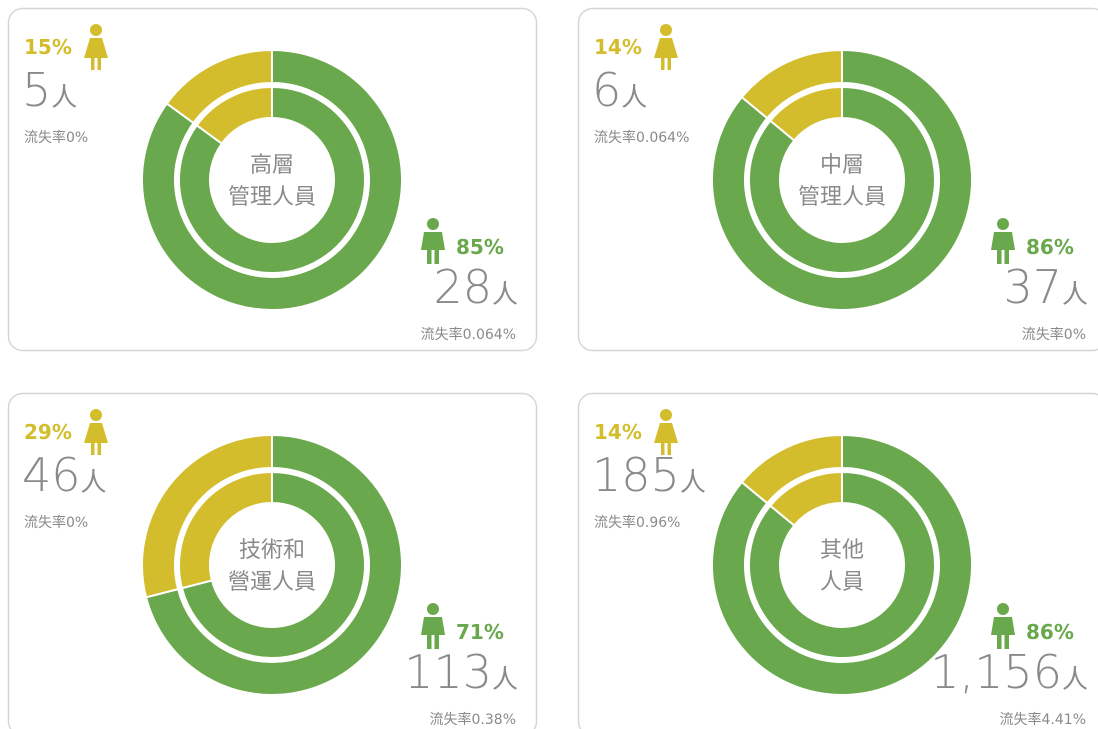 The height and width of the screenshot is (729, 1098). What do you see at coordinates (996, 672) in the screenshot?
I see `count-number: 1,156` at bounding box center [996, 672].